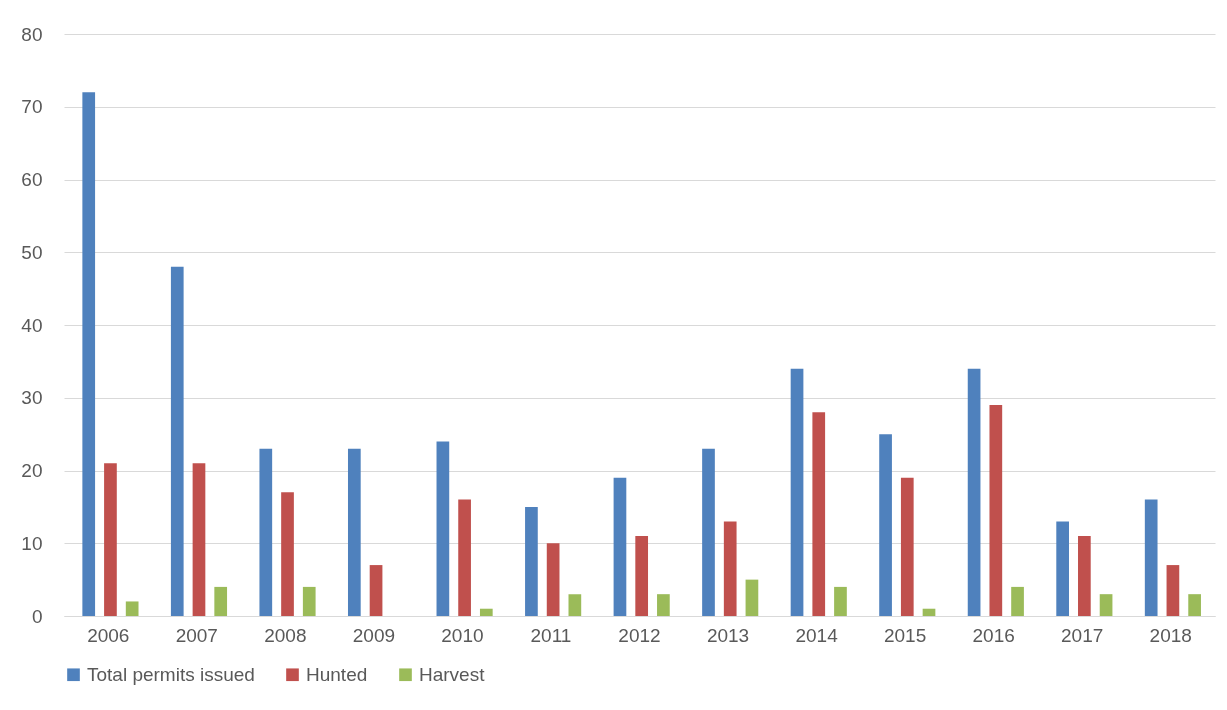  Describe the element at coordinates (1170, 635) in the screenshot. I see `x-tick-label: 2018` at that location.